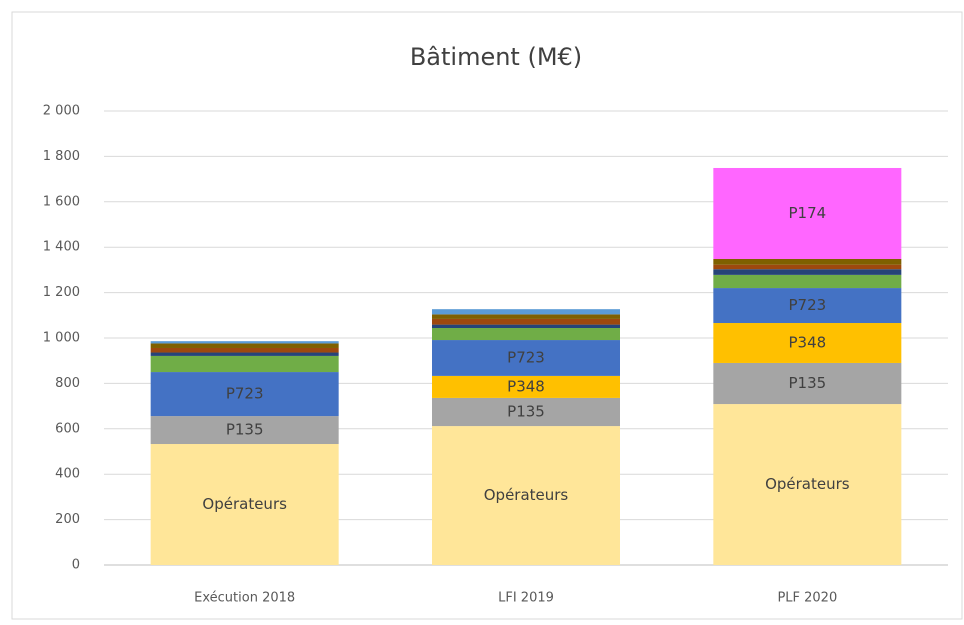 The image size is (964, 625). Describe the element at coordinates (61, 247) in the screenshot. I see `y-tick-label: 1 400` at that location.